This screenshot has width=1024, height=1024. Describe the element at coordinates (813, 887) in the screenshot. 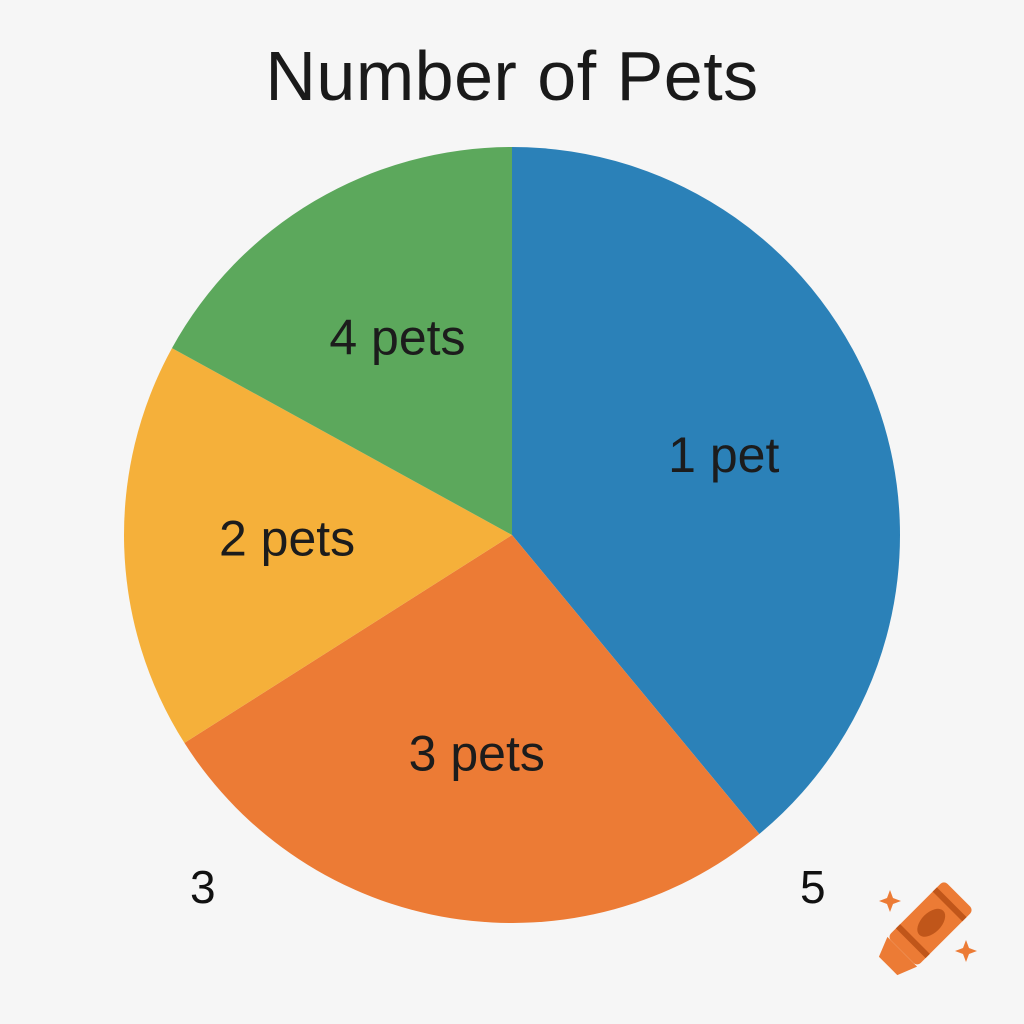

I see `annotation-bottom-right: 5` at that location.